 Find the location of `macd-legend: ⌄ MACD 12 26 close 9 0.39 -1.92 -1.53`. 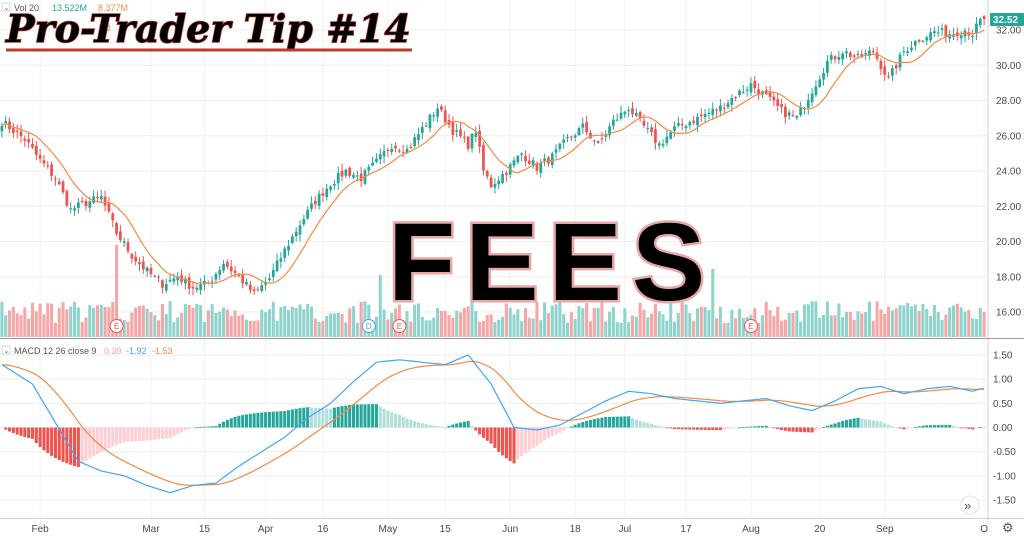

macd-legend: ⌄ MACD 12 26 close 9 0.39 -1.92 -1.53 is located at coordinates (87, 350).